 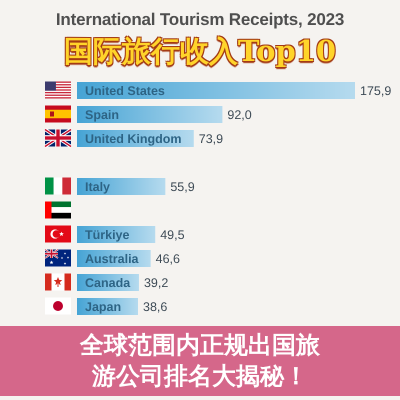 What do you see at coordinates (376, 91) in the screenshot?
I see `data-label: 175,9` at bounding box center [376, 91].